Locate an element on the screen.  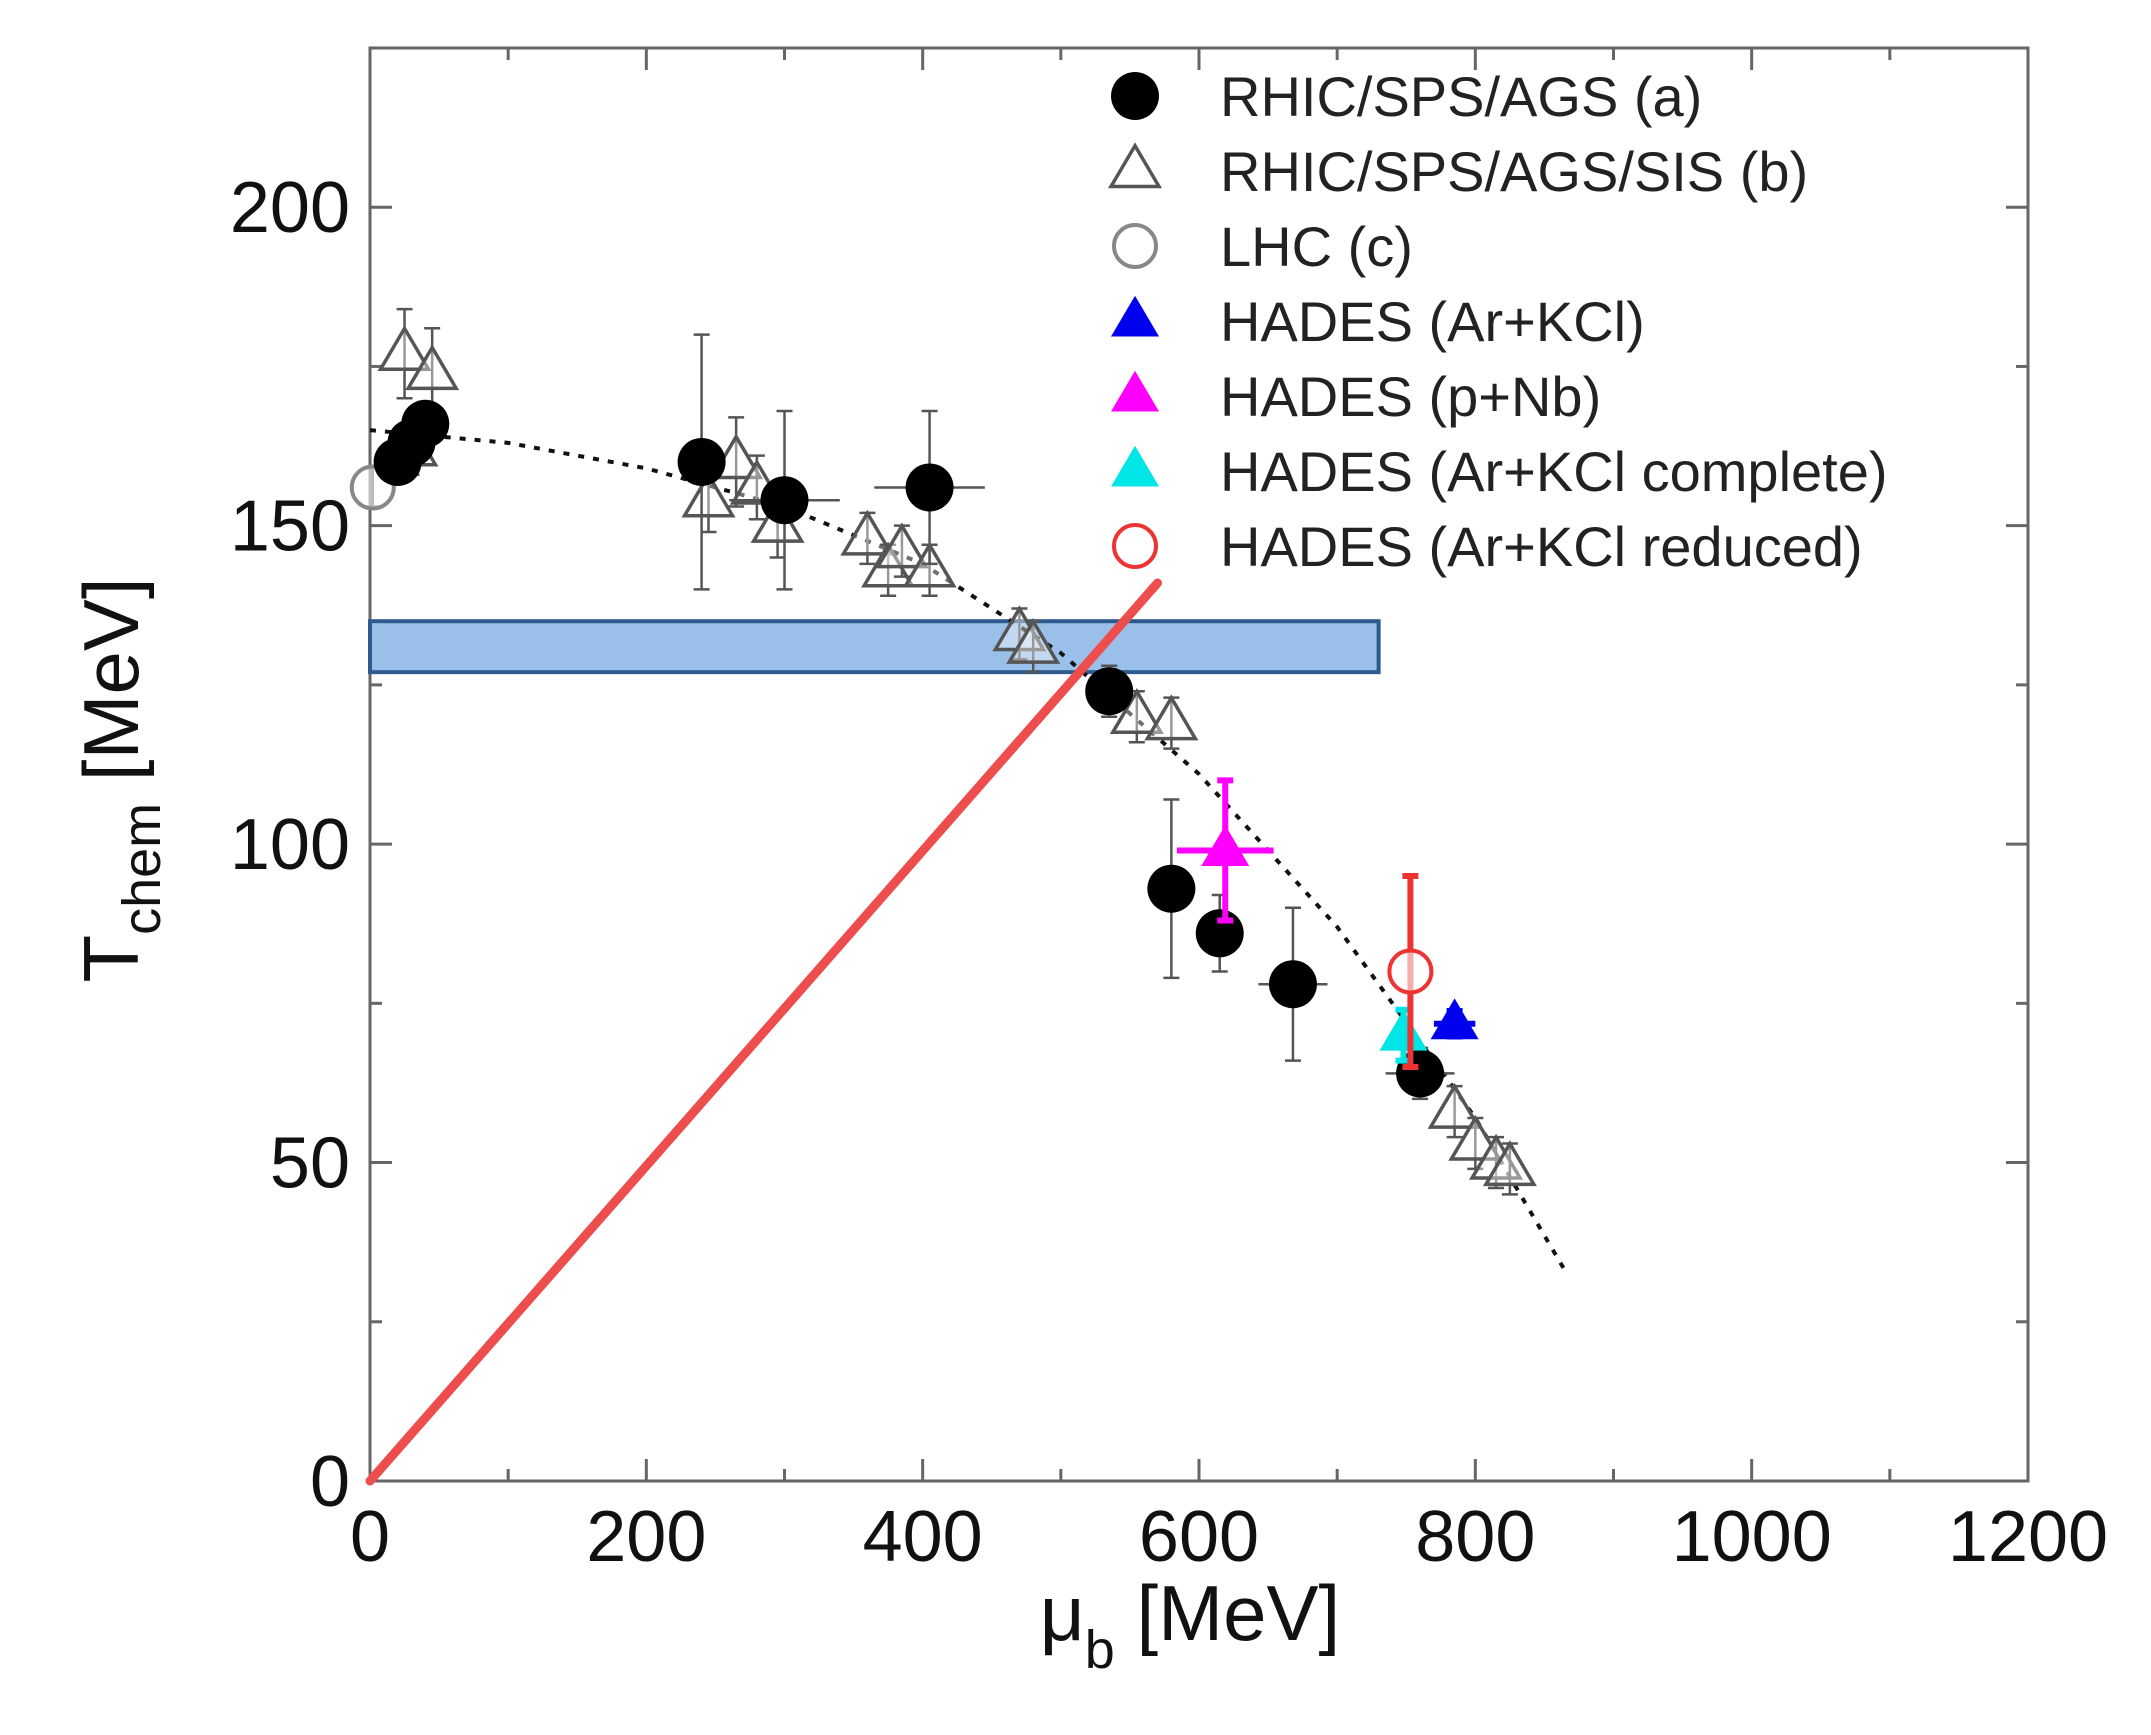
x-axis-unit: [MeV] is located at coordinates (1227, 1613).